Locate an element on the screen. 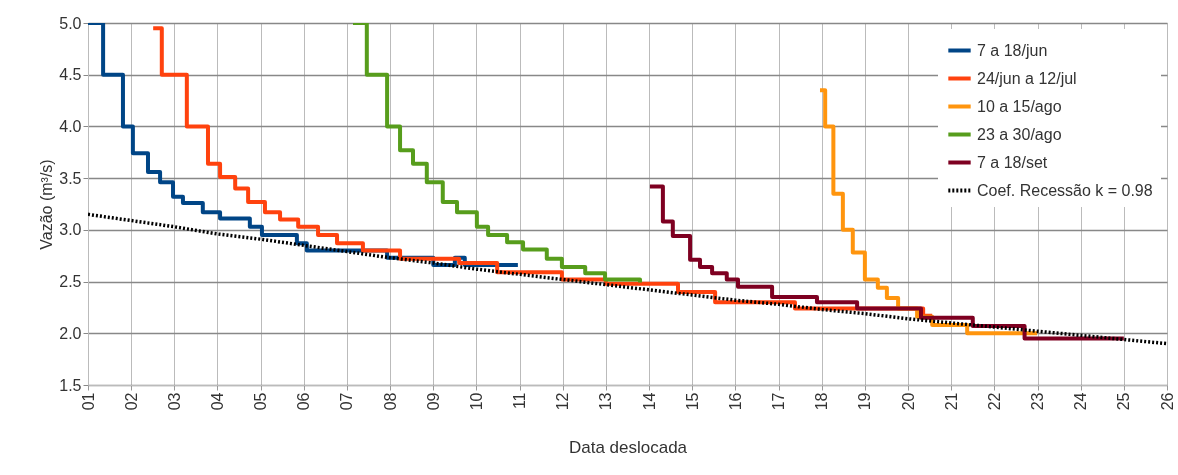 This screenshot has height=475, width=1178. y-tick-label: 5.0 is located at coordinates (70, 23).